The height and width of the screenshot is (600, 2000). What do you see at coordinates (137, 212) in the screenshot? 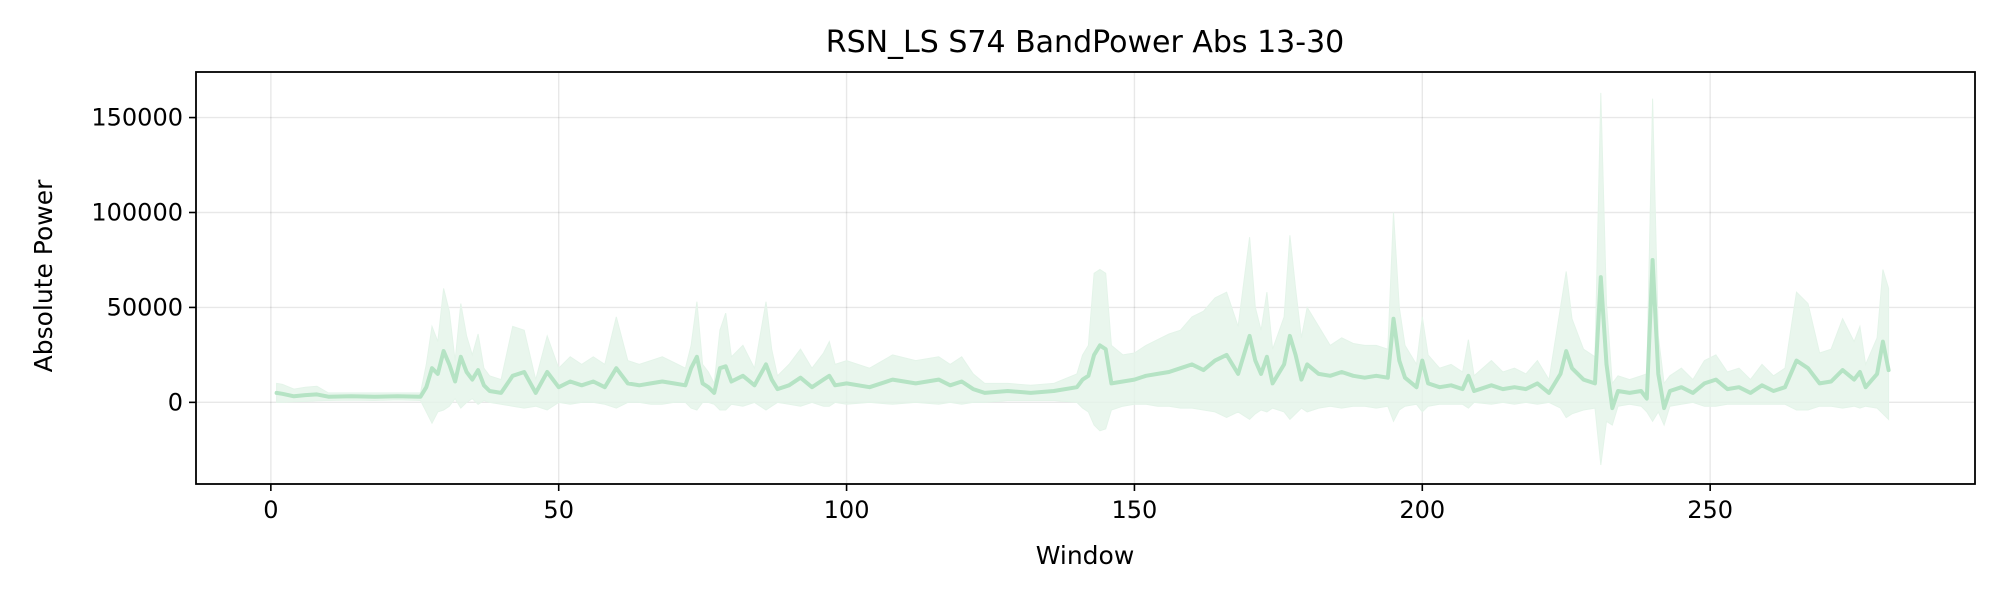
I see `y-tick-label: 100000` at bounding box center [137, 212].